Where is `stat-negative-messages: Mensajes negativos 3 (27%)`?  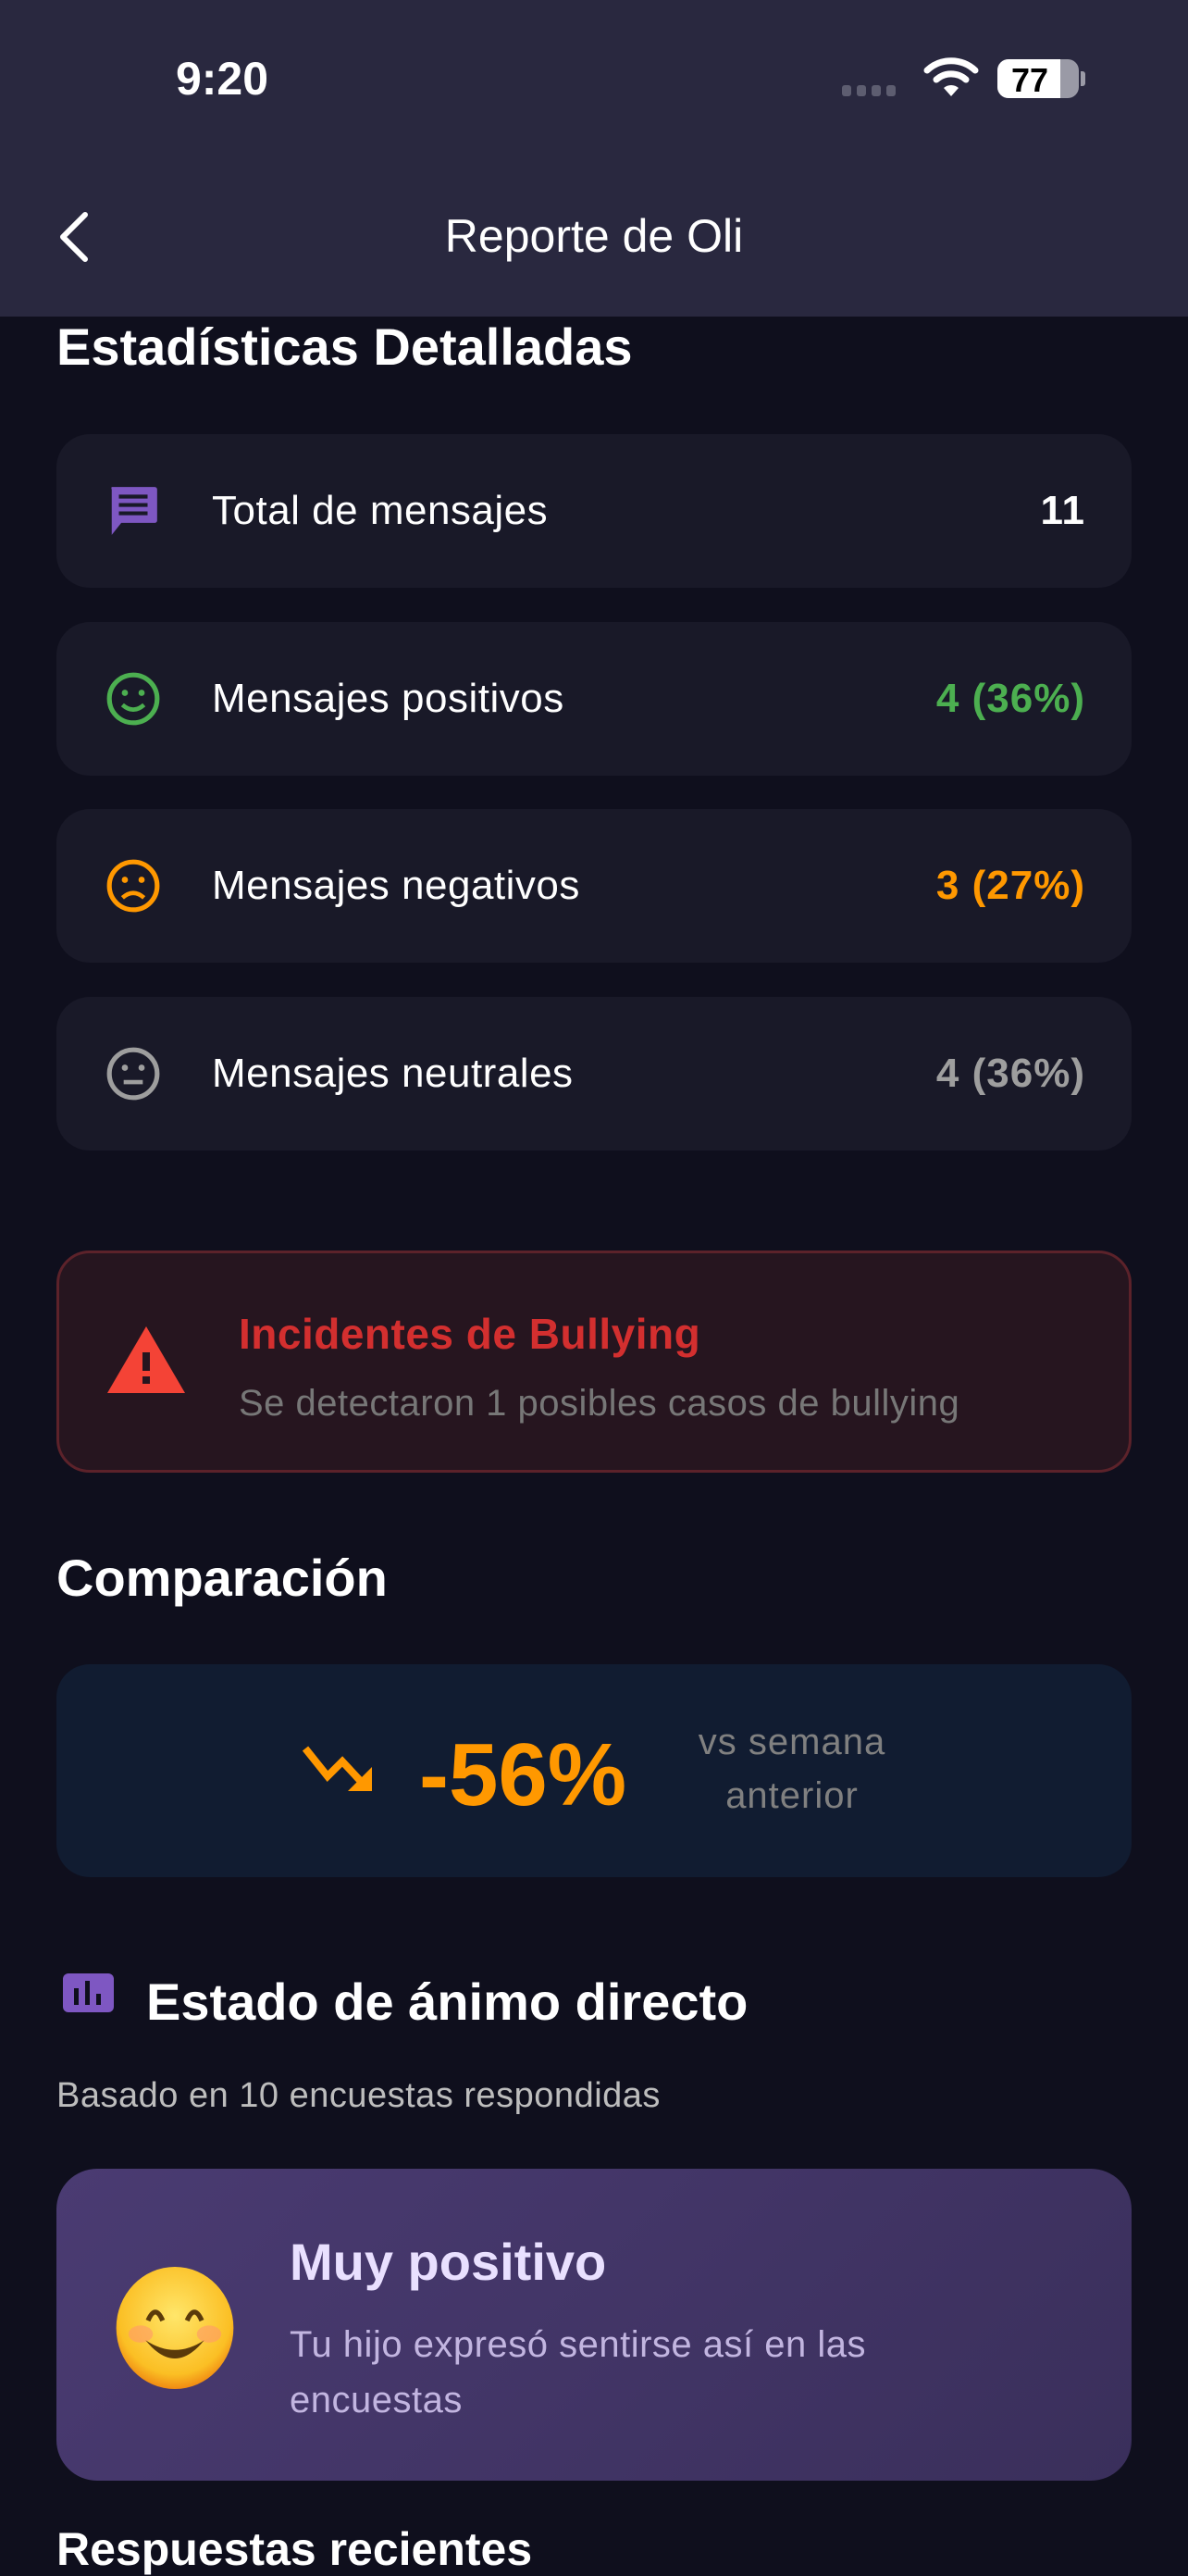 stat-negative-messages: Mensajes negativos 3 (27%) is located at coordinates (594, 886).